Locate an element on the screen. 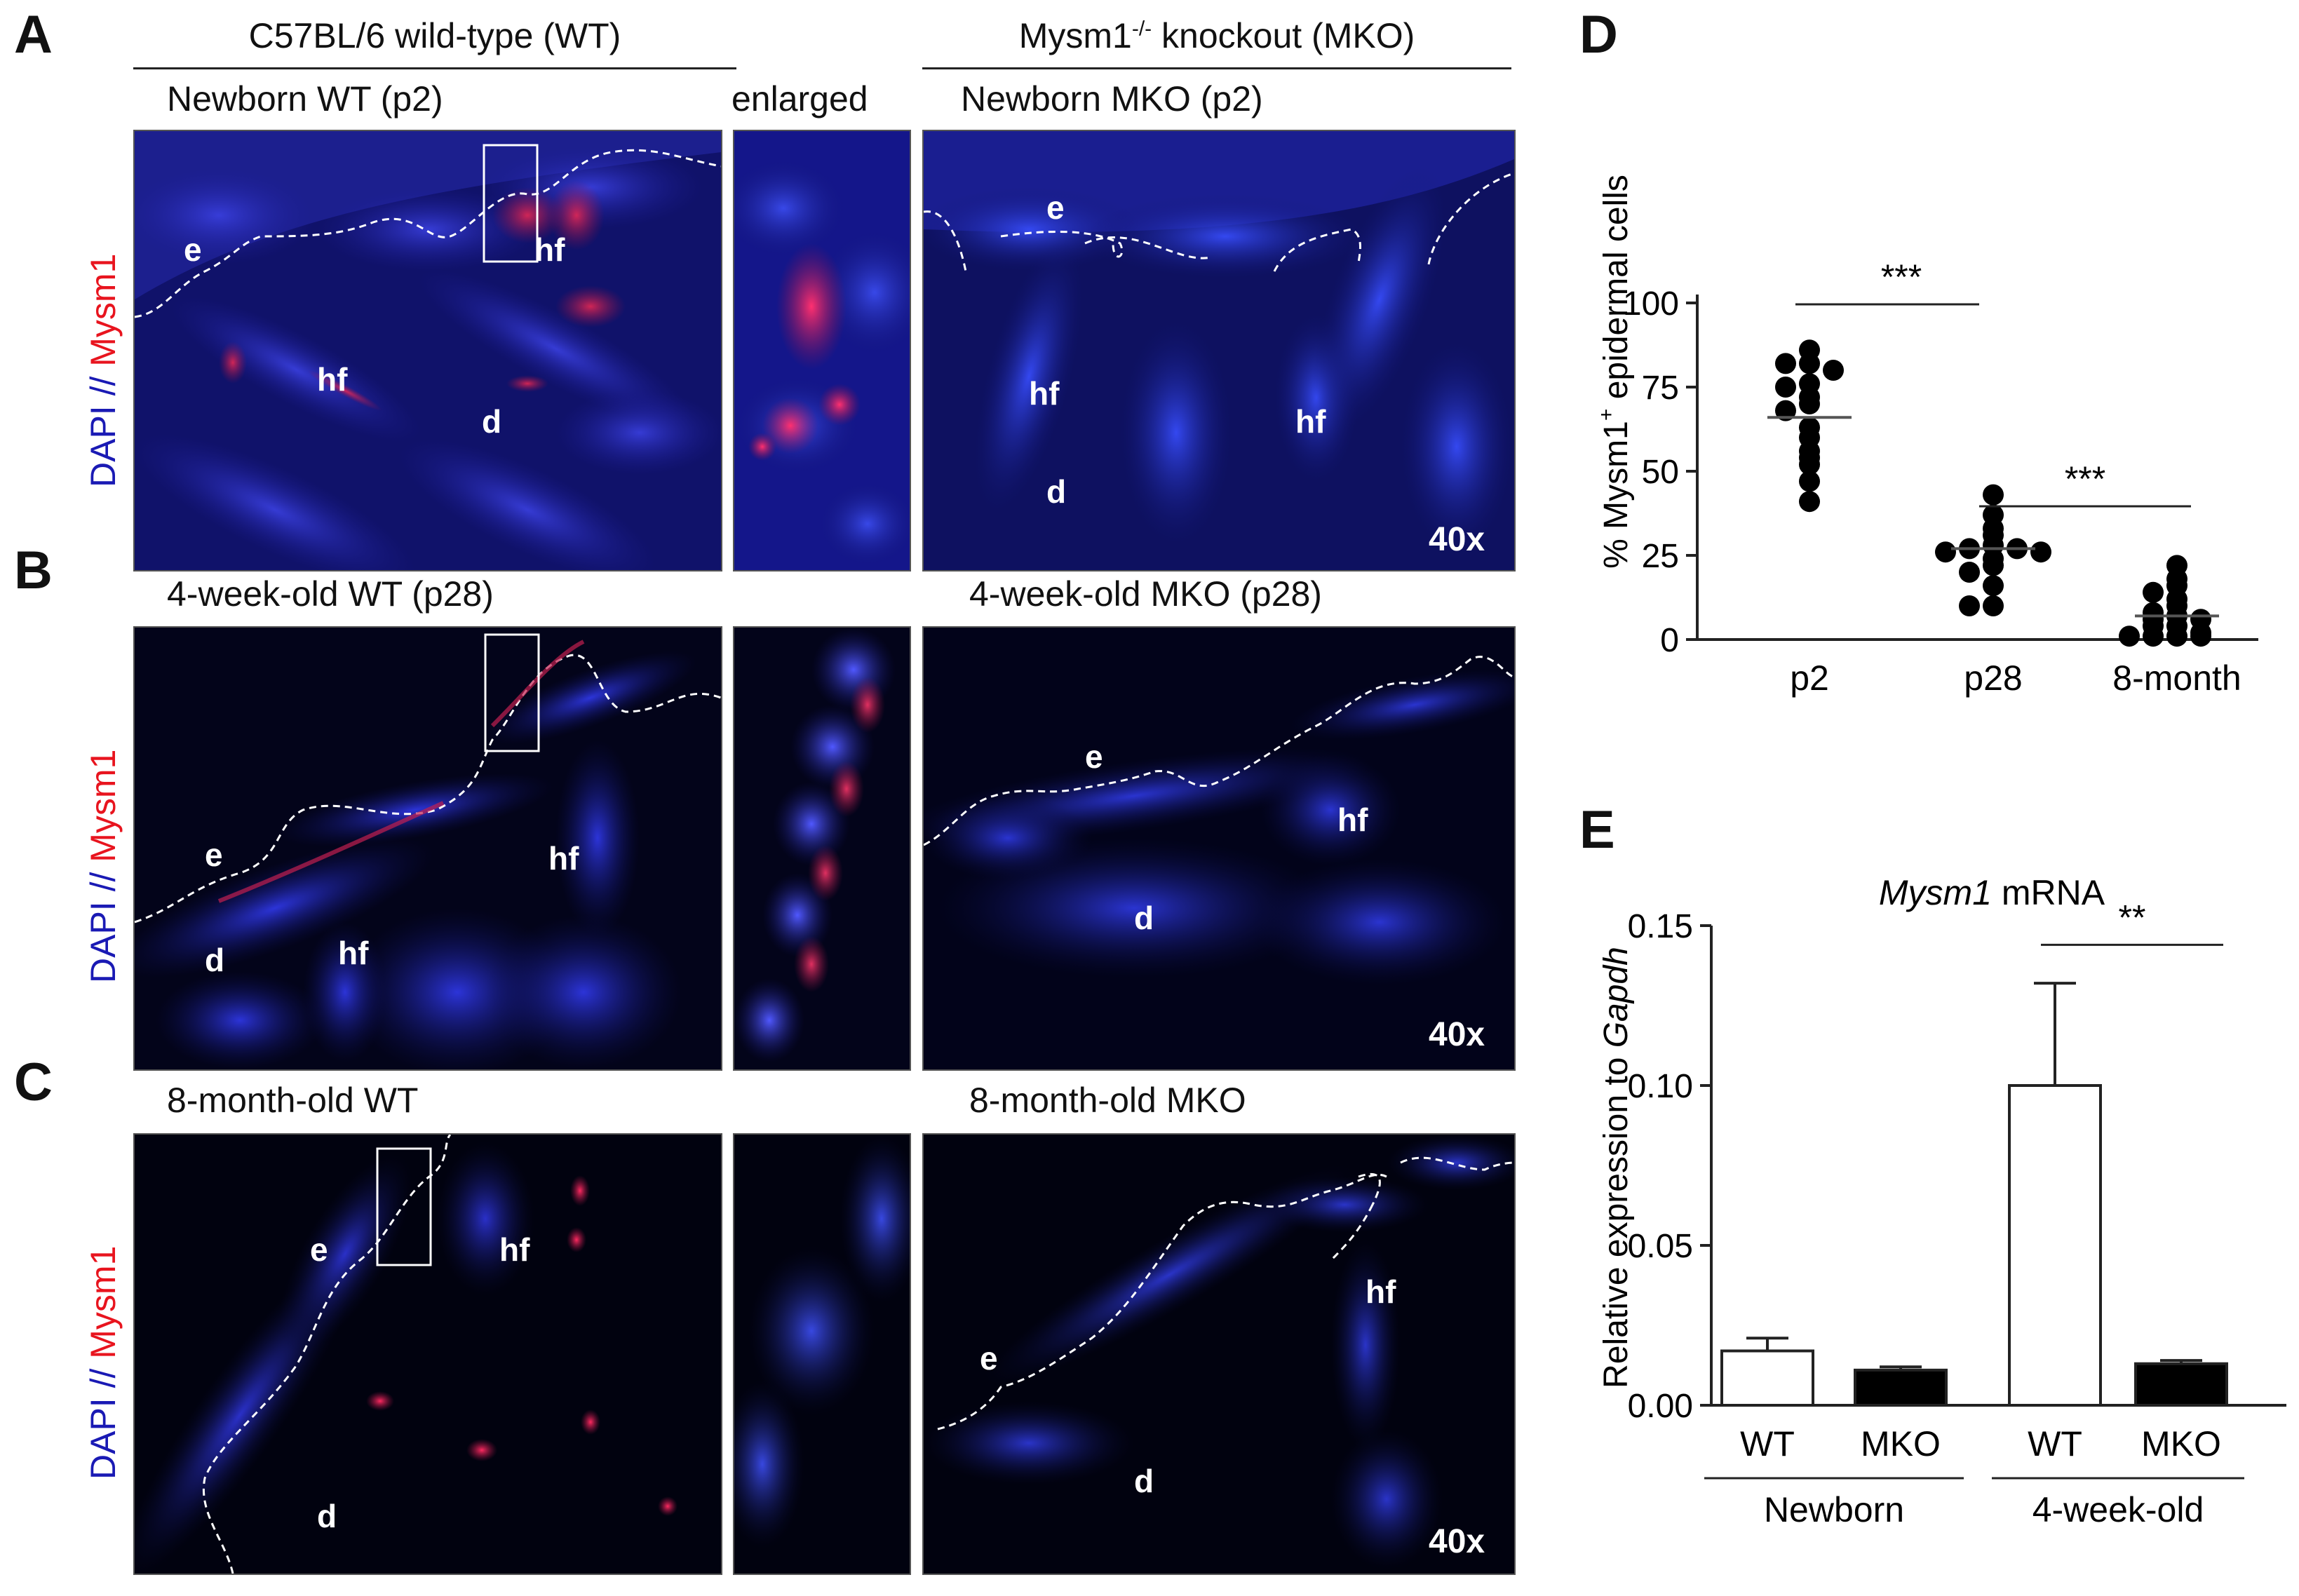 The image size is (2299, 1596). row-b-wt-title: 4-week-old WT (p28) is located at coordinates (330, 594).